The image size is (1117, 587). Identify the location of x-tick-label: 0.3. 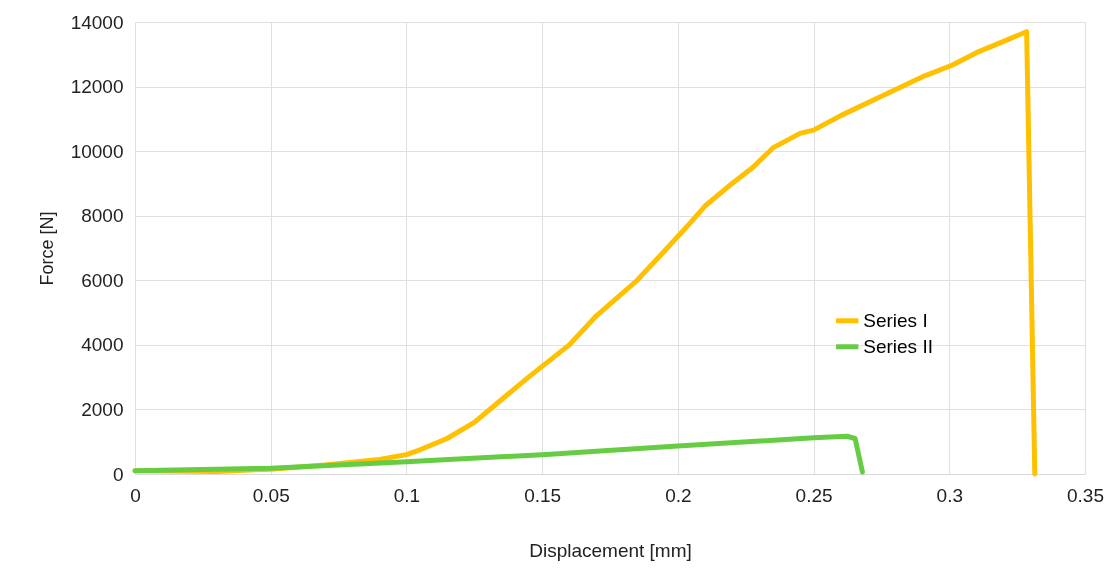
(949, 495).